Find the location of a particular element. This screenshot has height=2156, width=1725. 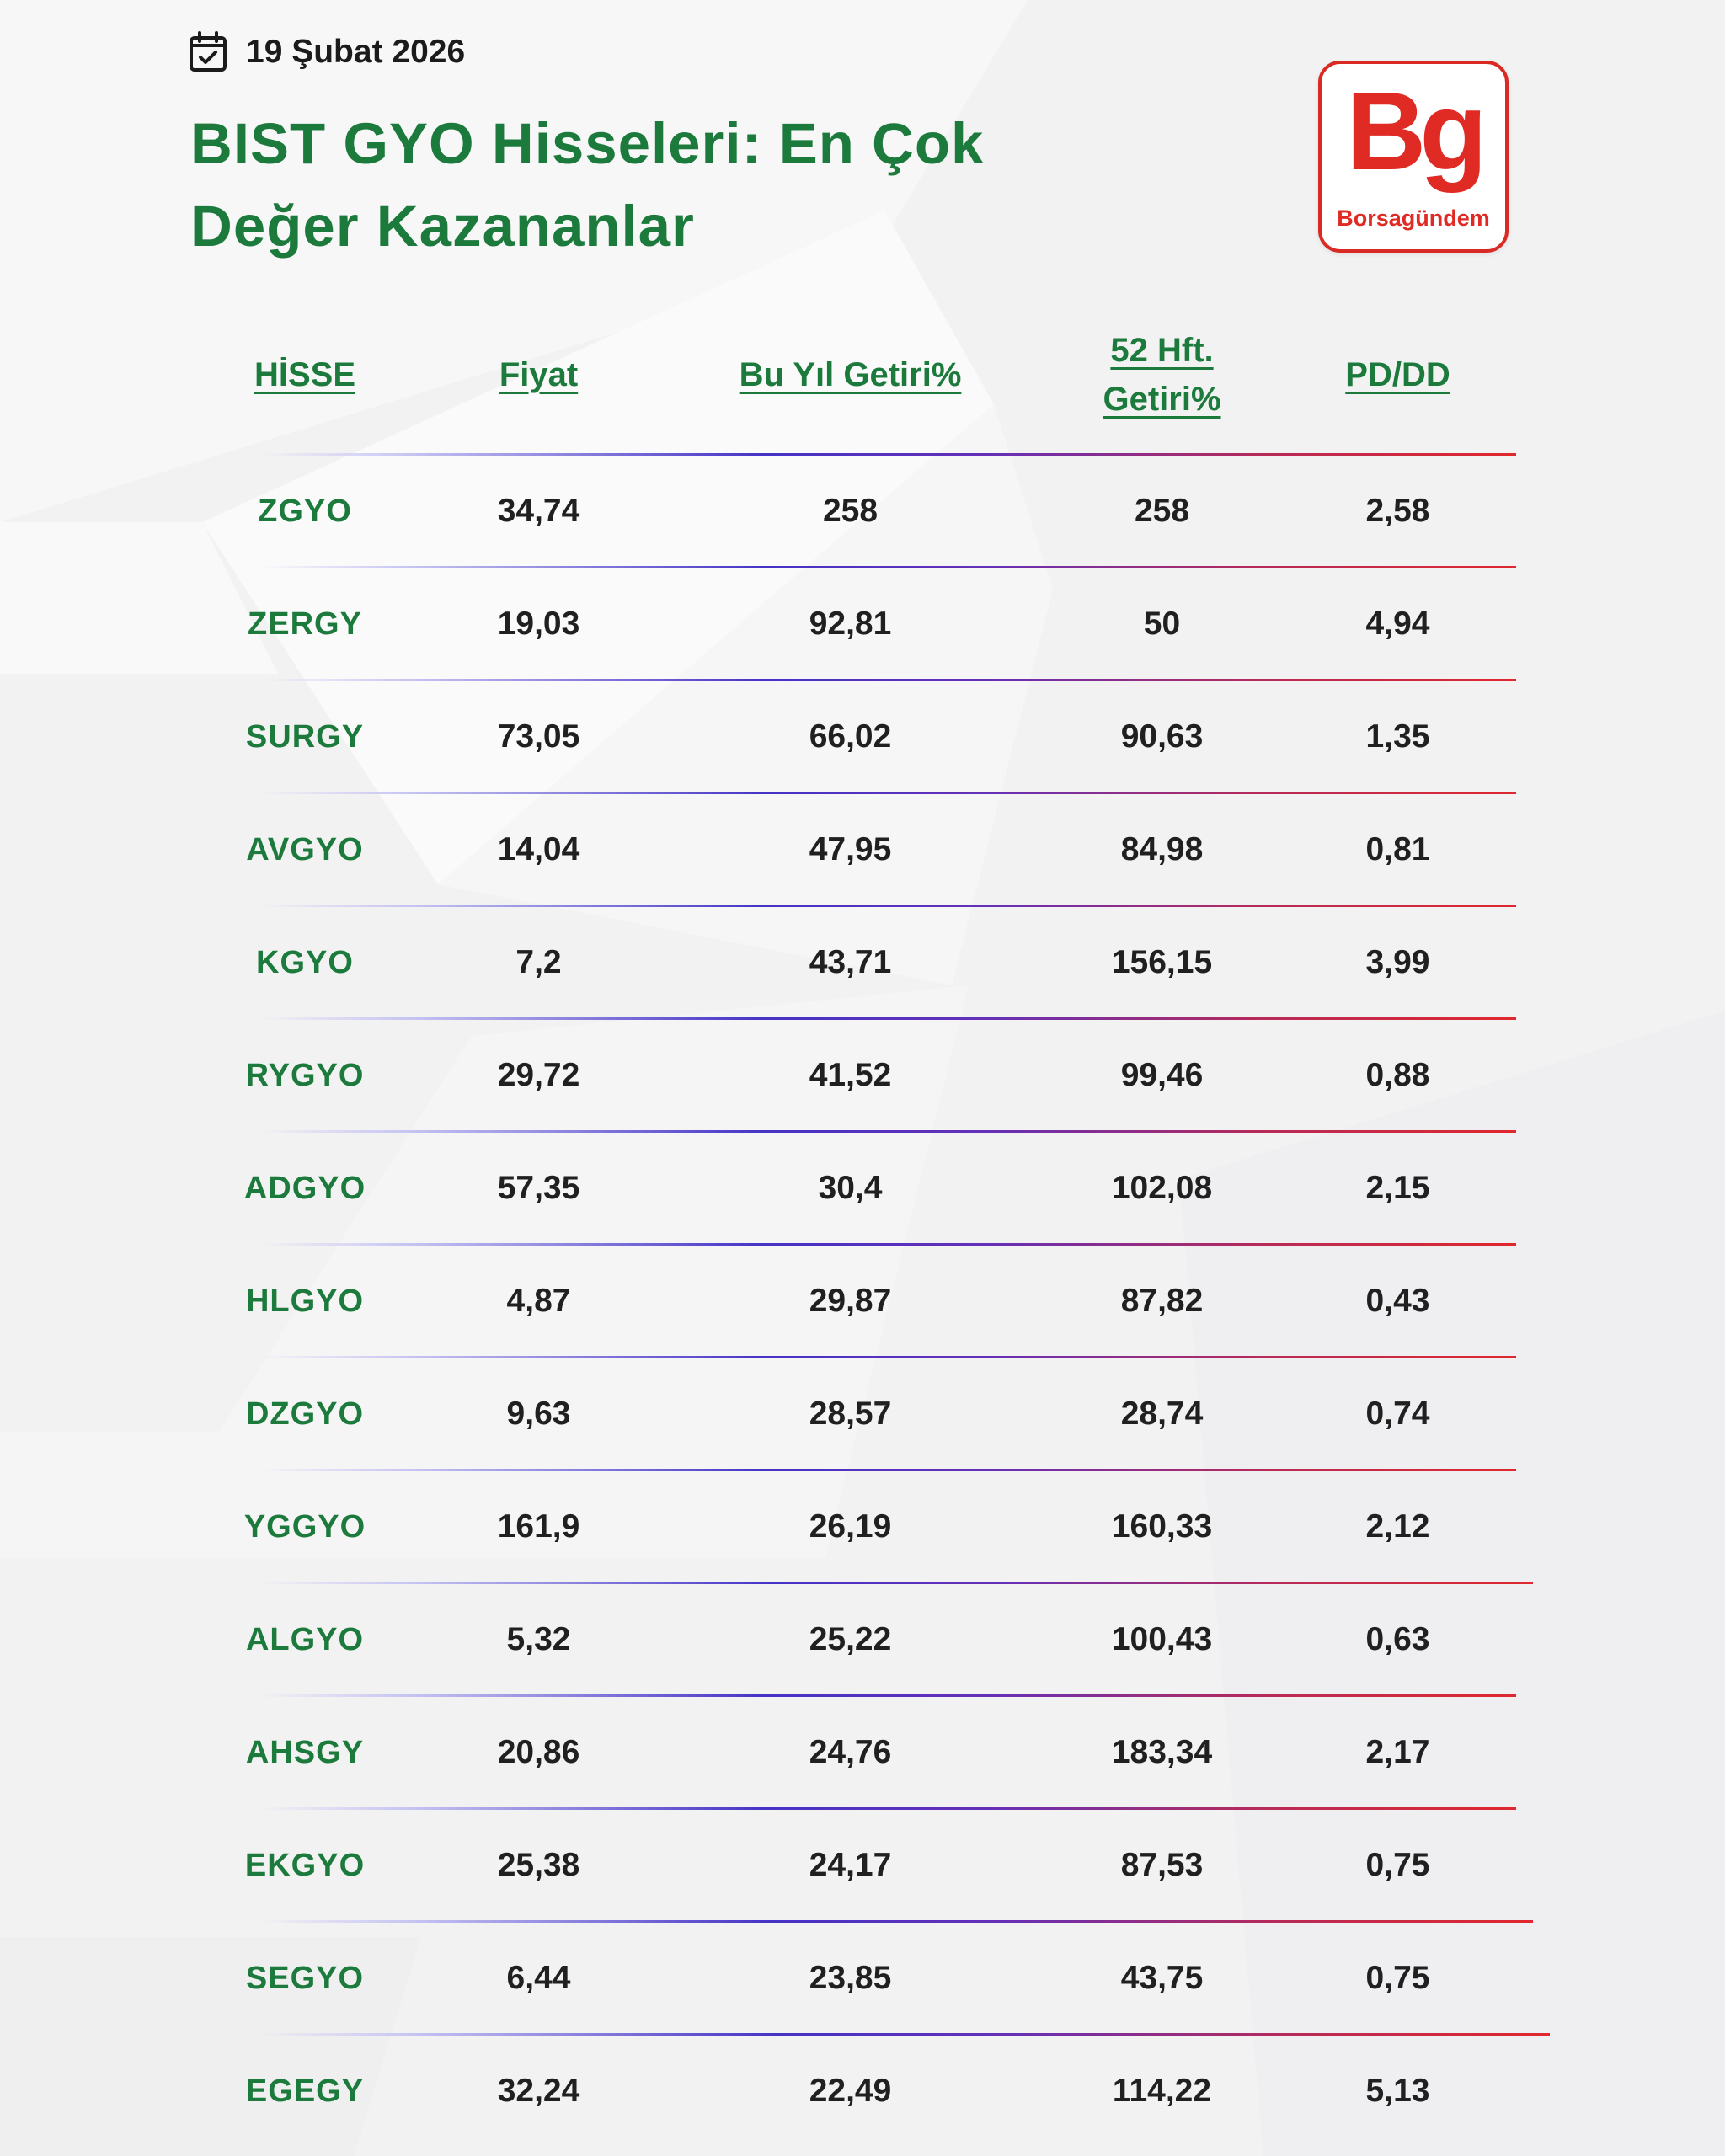

cell-symbol: ADGYO is located at coordinates (304, 1188).